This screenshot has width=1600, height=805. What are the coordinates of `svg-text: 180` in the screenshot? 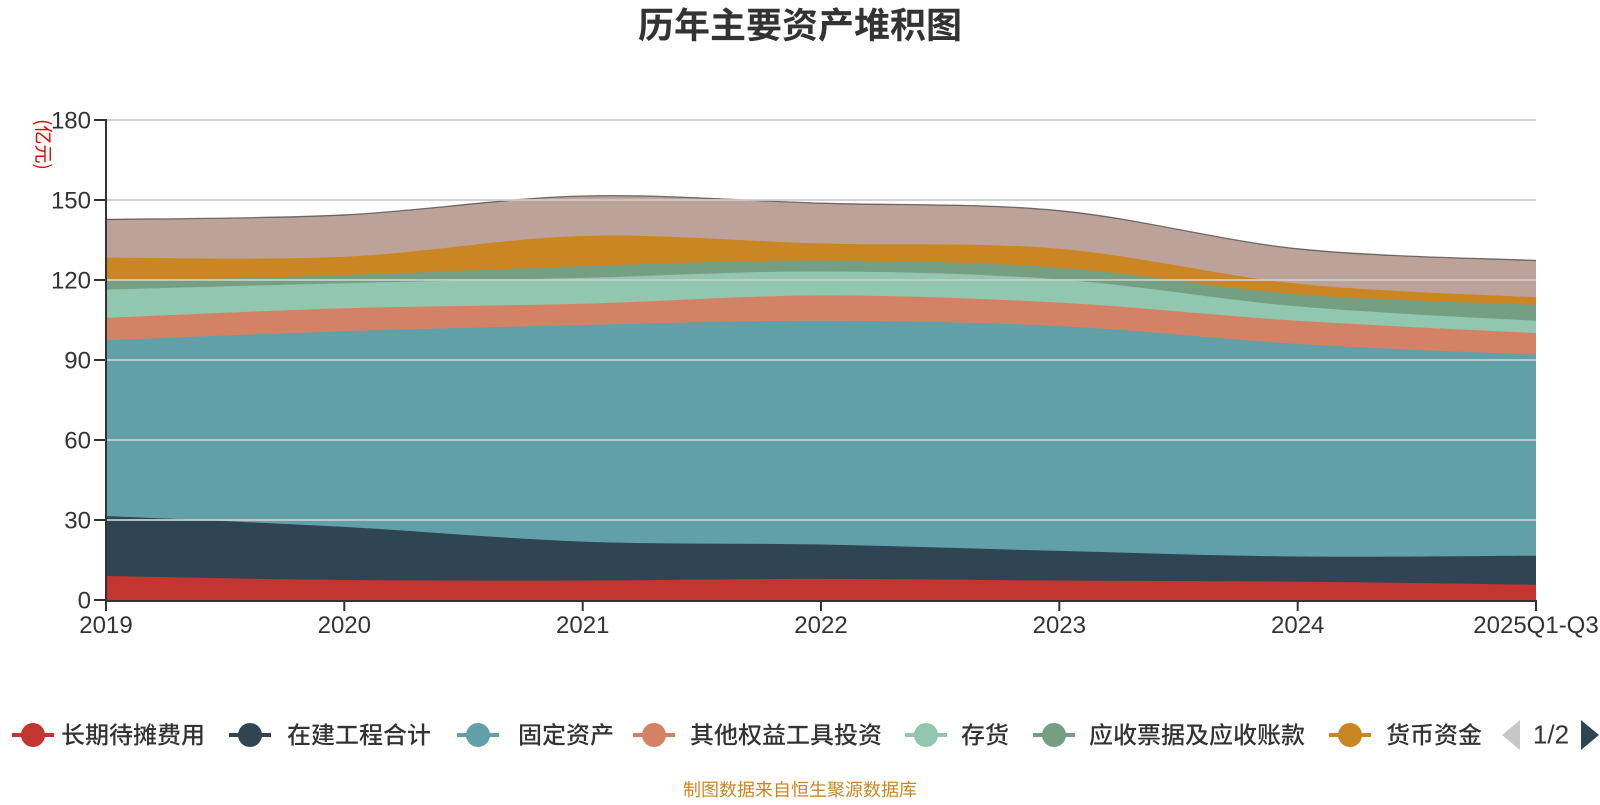 It's located at (71, 121).